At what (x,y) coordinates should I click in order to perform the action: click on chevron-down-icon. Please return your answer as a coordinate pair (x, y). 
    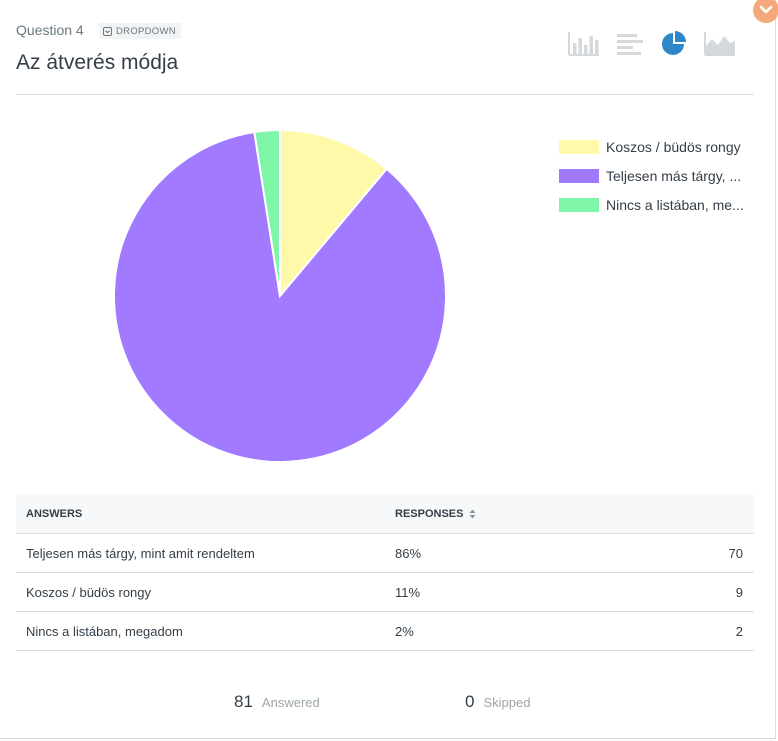
    Looking at the image, I should click on (766, 9).